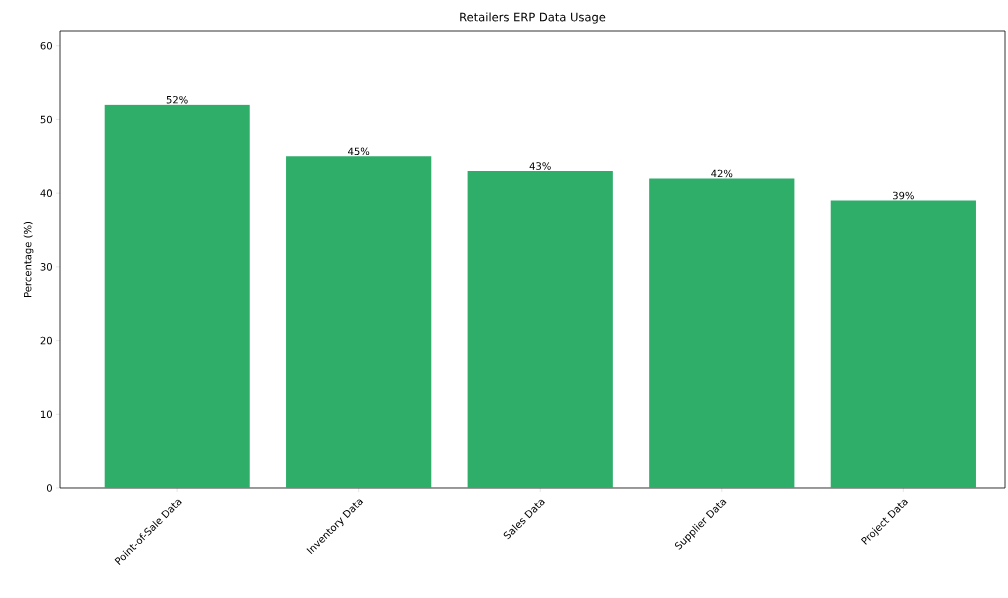 This screenshot has height=598, width=1008. Describe the element at coordinates (533, 18) in the screenshot. I see `chart-title: Retailers ERP Data Usage` at that location.